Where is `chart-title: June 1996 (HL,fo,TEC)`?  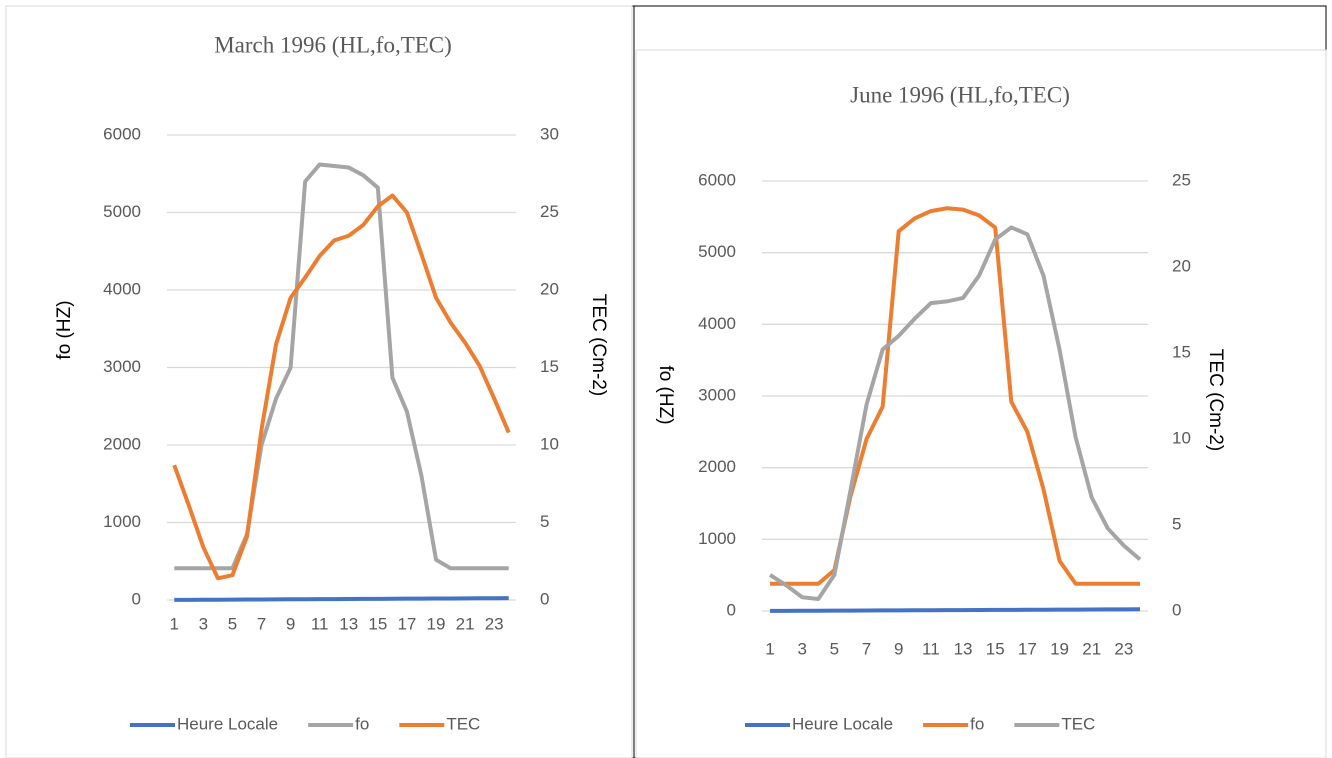 chart-title: June 1996 (HL,fo,TEC) is located at coordinates (960, 94).